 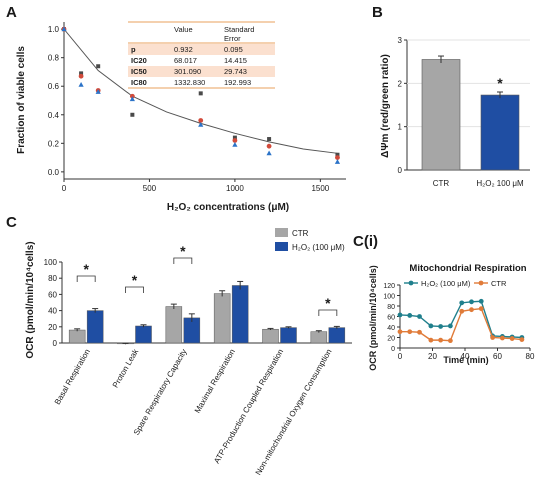 I want to click on panel-ci-y-label: OCR (pmol/min/10⁴cells), so click(x=373, y=317).